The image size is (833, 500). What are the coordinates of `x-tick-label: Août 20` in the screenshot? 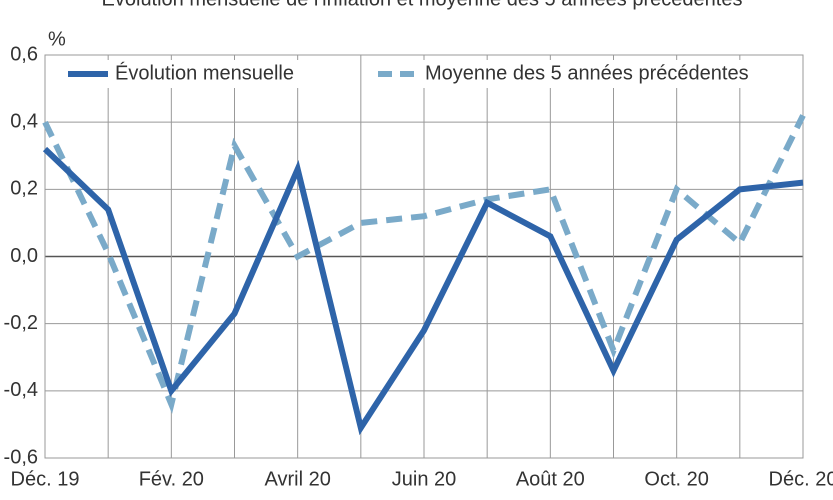 It's located at (550, 479).